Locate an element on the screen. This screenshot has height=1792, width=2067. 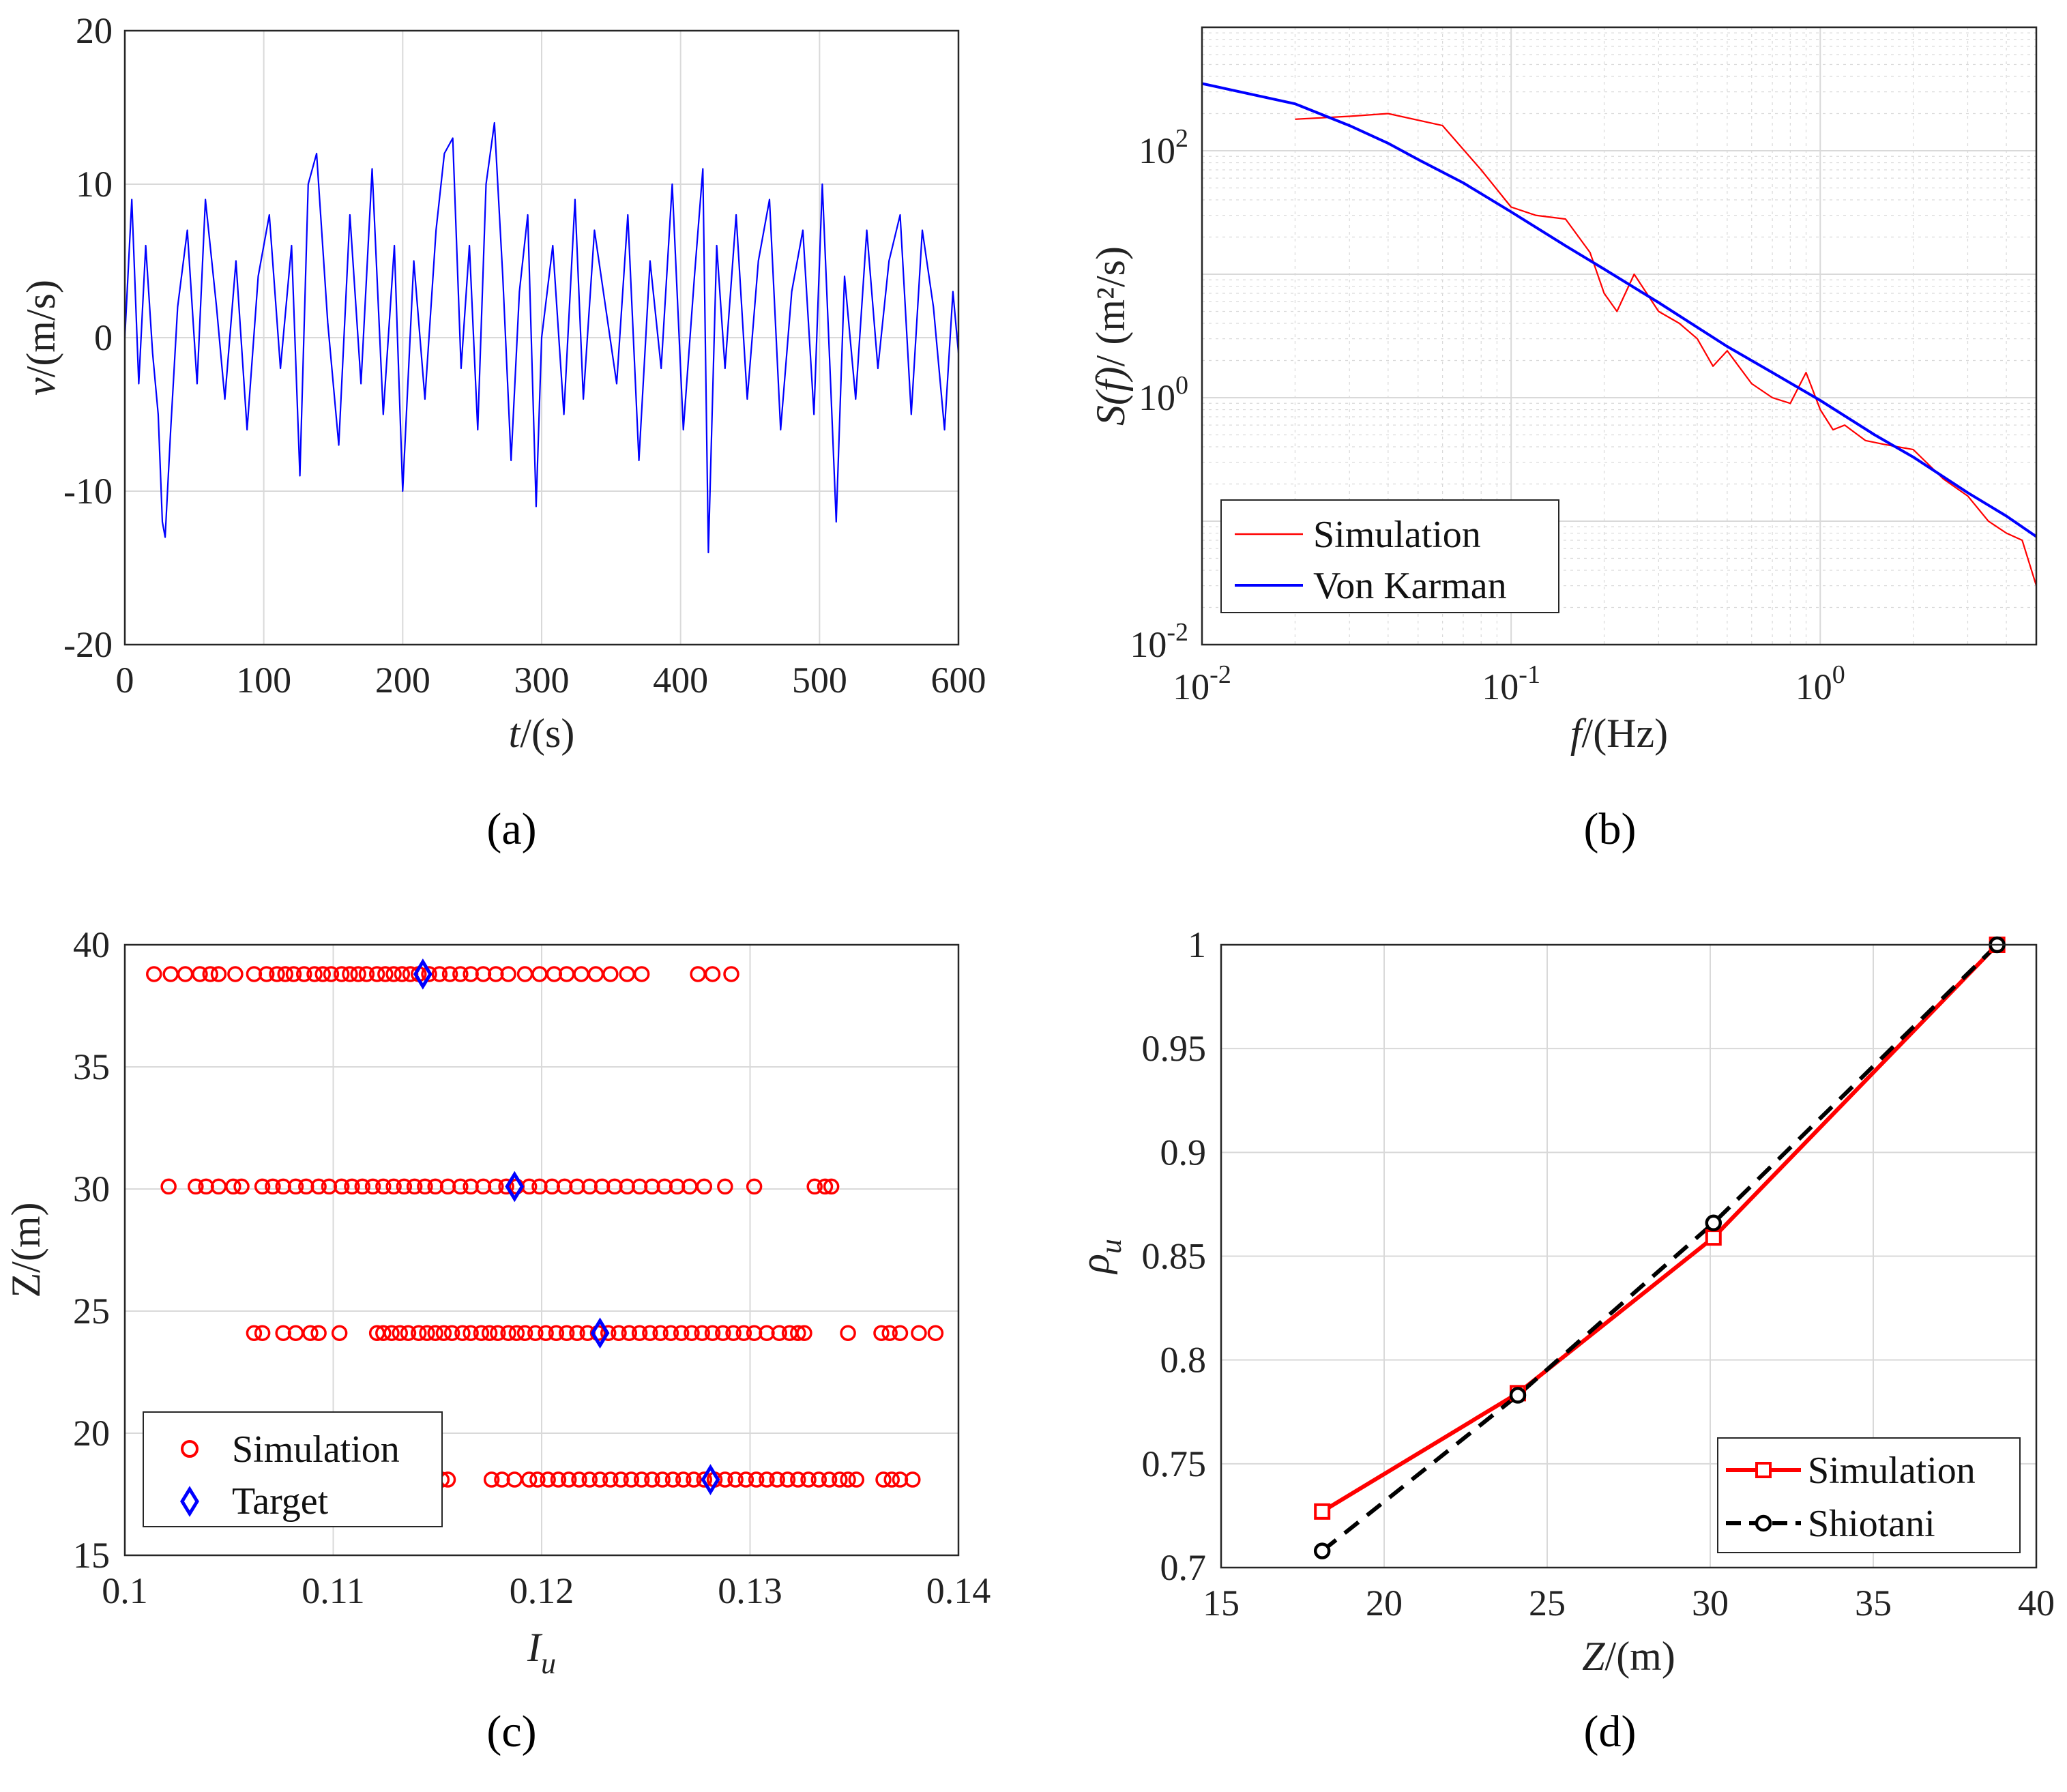
legend: Simulation Target is located at coordinates (293, 1469).